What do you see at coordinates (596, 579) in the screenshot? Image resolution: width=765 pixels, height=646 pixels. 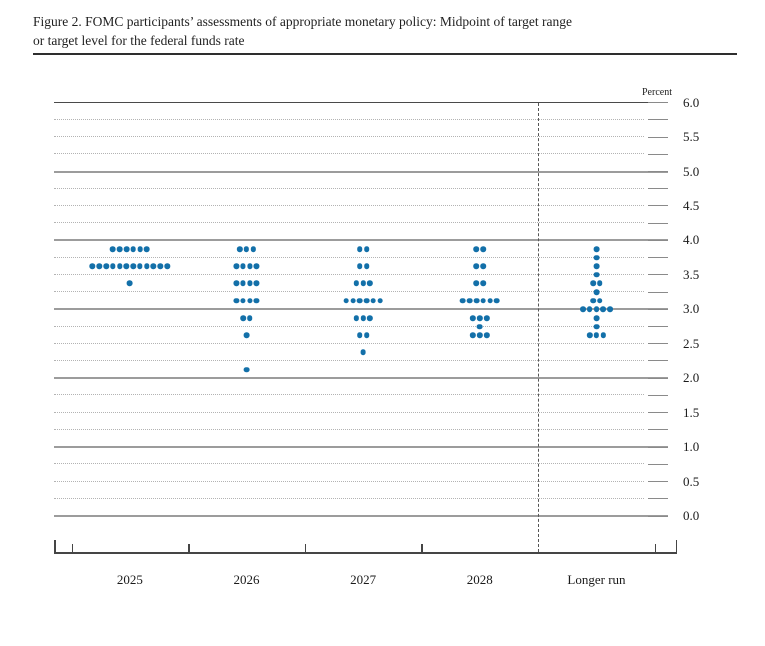 I see `x-axis-category-label: Longer run` at bounding box center [596, 579].